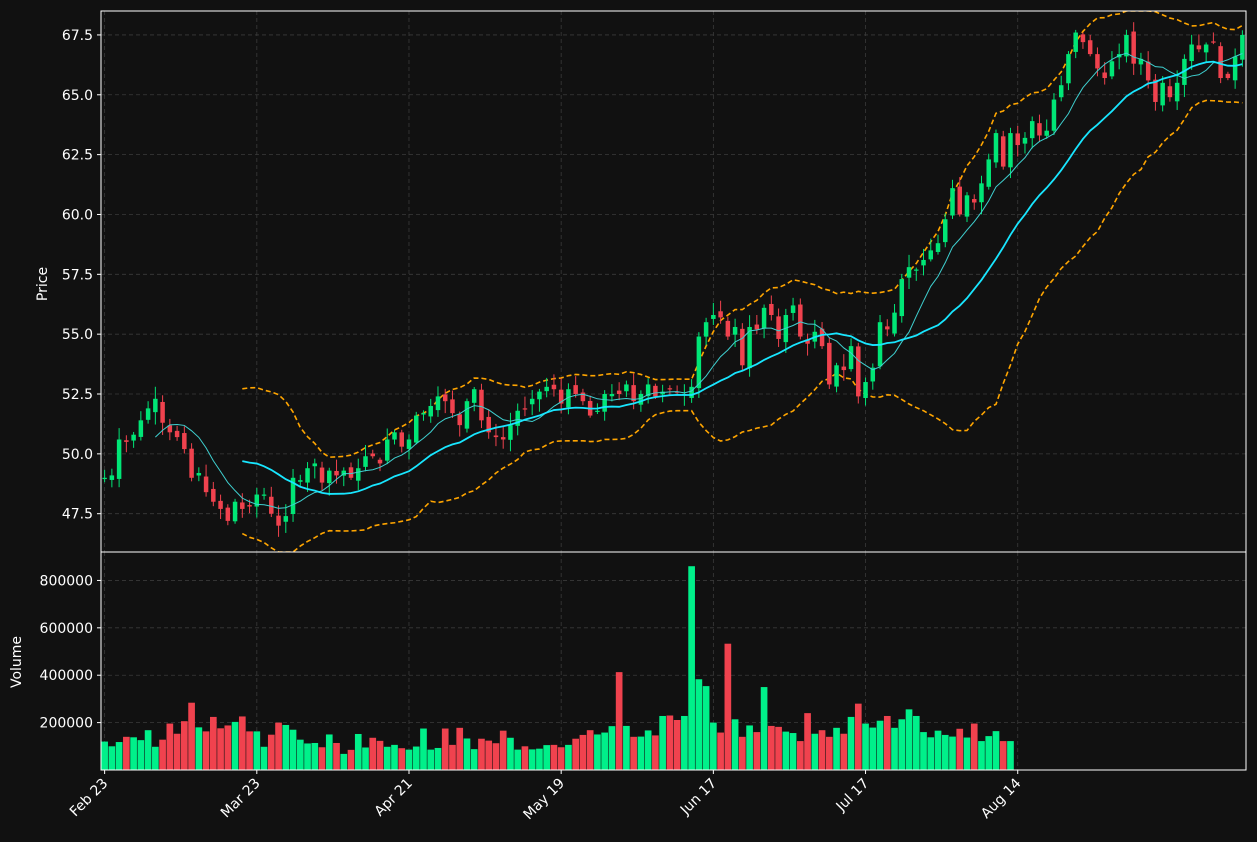  What do you see at coordinates (66, 676) in the screenshot?
I see `volume-tick-label: 400000` at bounding box center [66, 676].